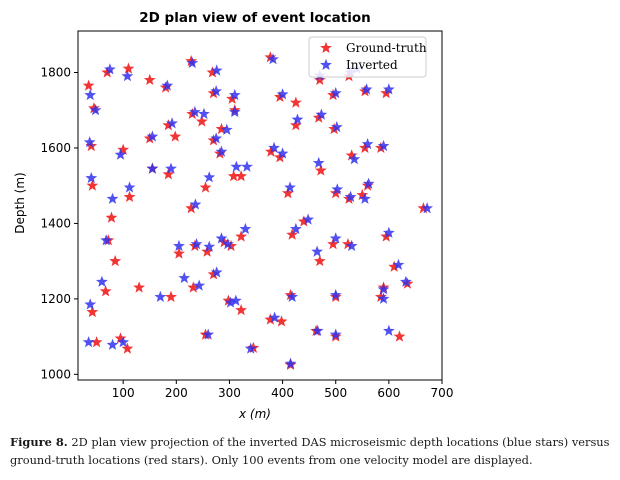 This screenshot has height=480, width=620. Describe the element at coordinates (388, 393) in the screenshot. I see `x-tick-label: 600` at that location.